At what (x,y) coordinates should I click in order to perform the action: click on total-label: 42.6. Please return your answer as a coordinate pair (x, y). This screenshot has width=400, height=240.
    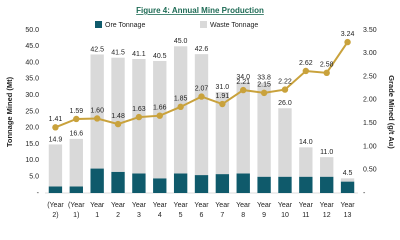
    Looking at the image, I should click on (202, 49).